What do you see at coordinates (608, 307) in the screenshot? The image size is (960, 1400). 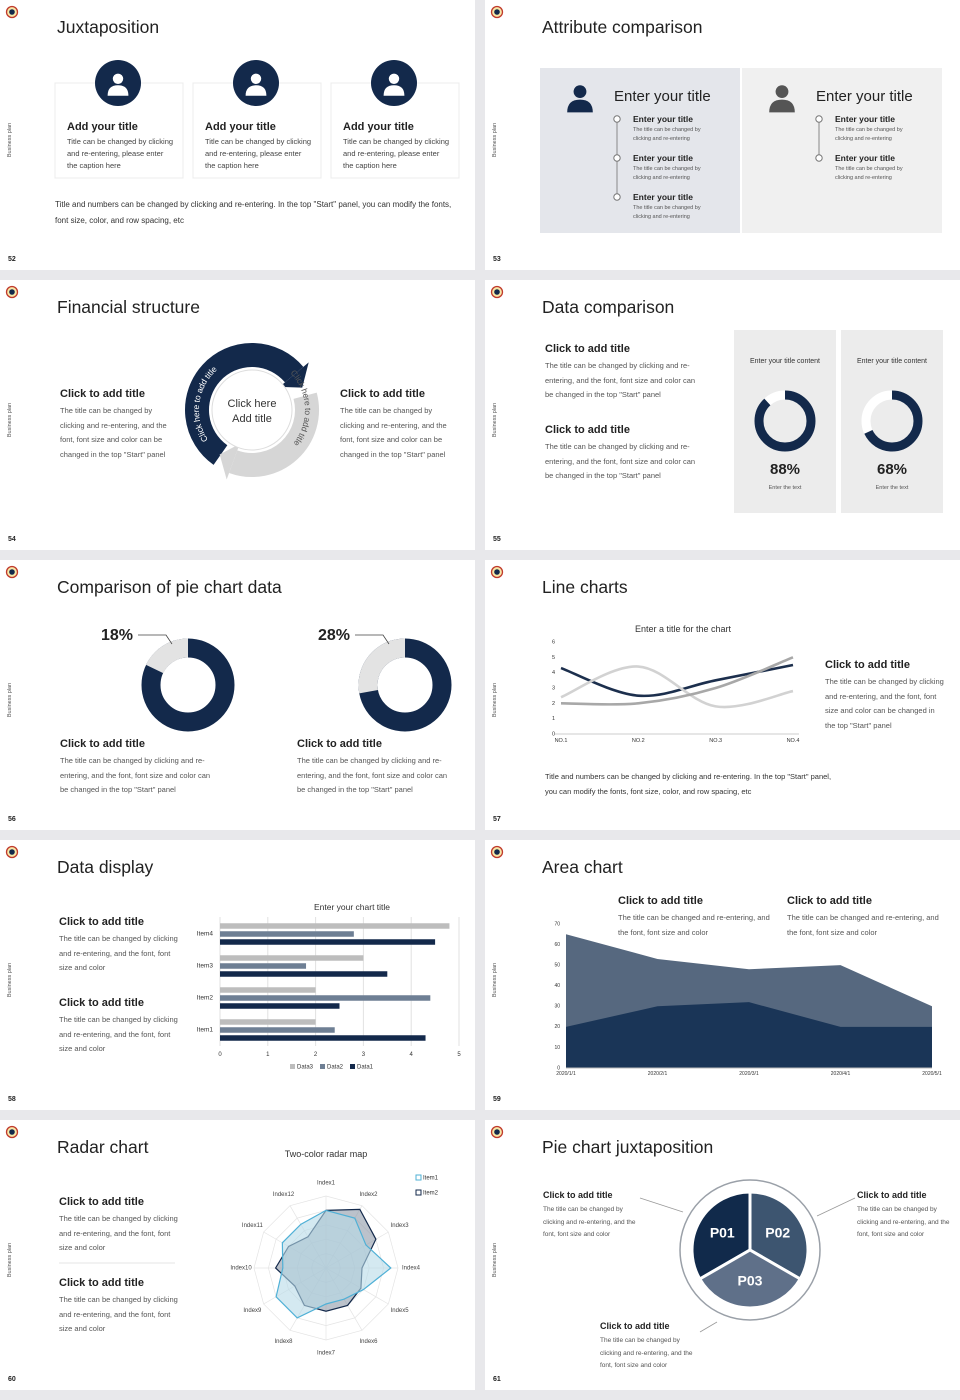 I see `slide-title: Data comparison` at bounding box center [608, 307].